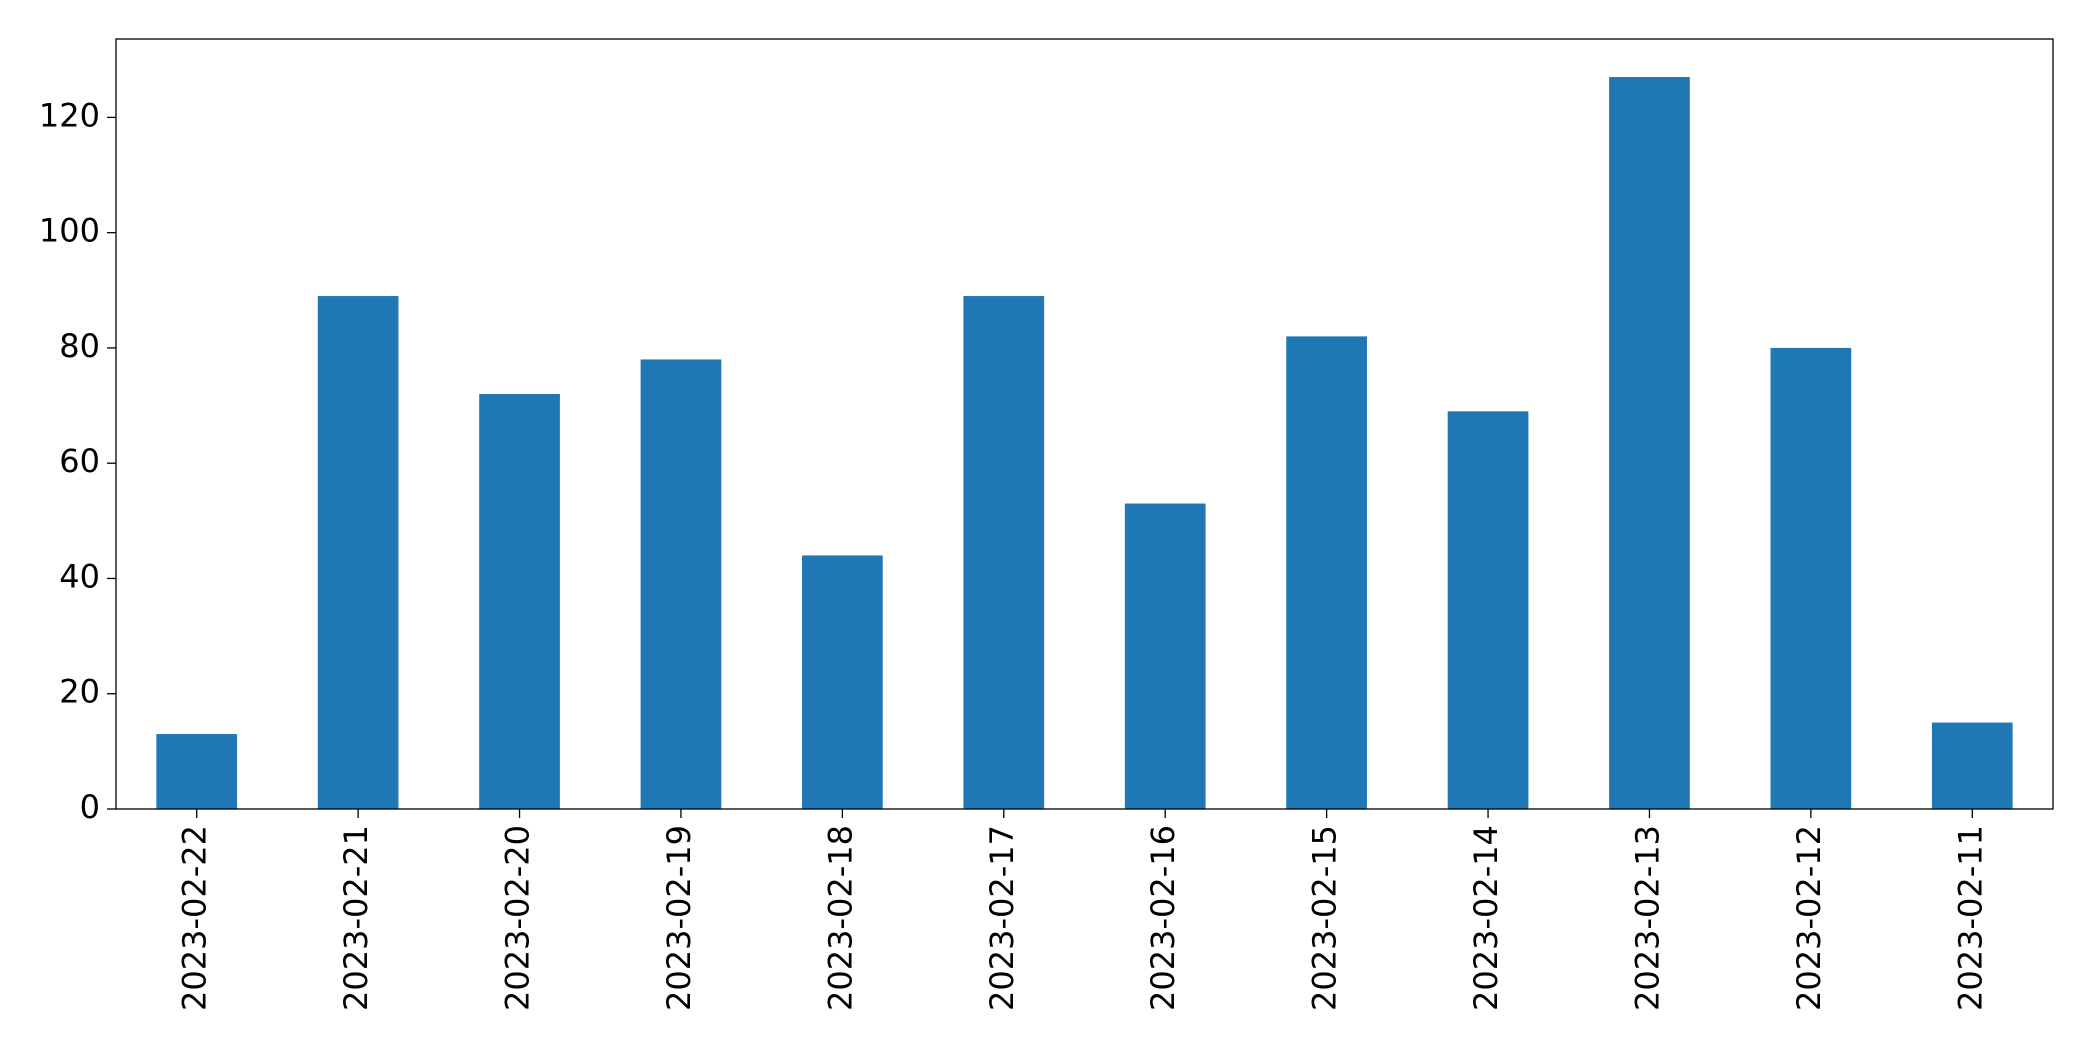  What do you see at coordinates (679, 918) in the screenshot?
I see `x-tick-label: 2023-02-19` at bounding box center [679, 918].